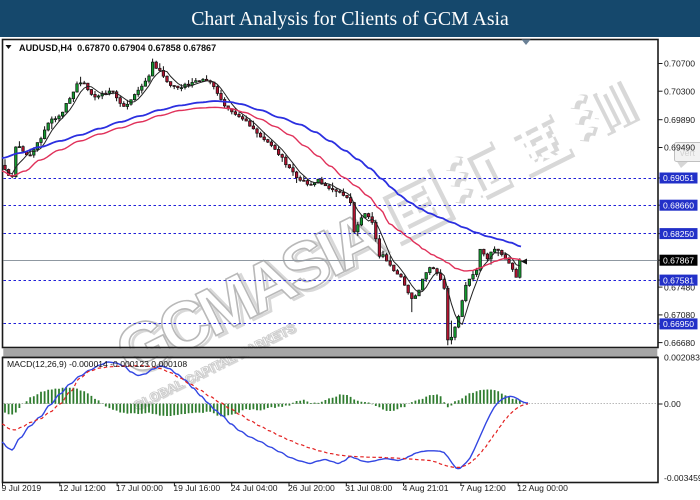 The width and height of the screenshot is (700, 500). Describe the element at coordinates (679, 287) in the screenshot. I see `svg-text: 0.67480` at that location.